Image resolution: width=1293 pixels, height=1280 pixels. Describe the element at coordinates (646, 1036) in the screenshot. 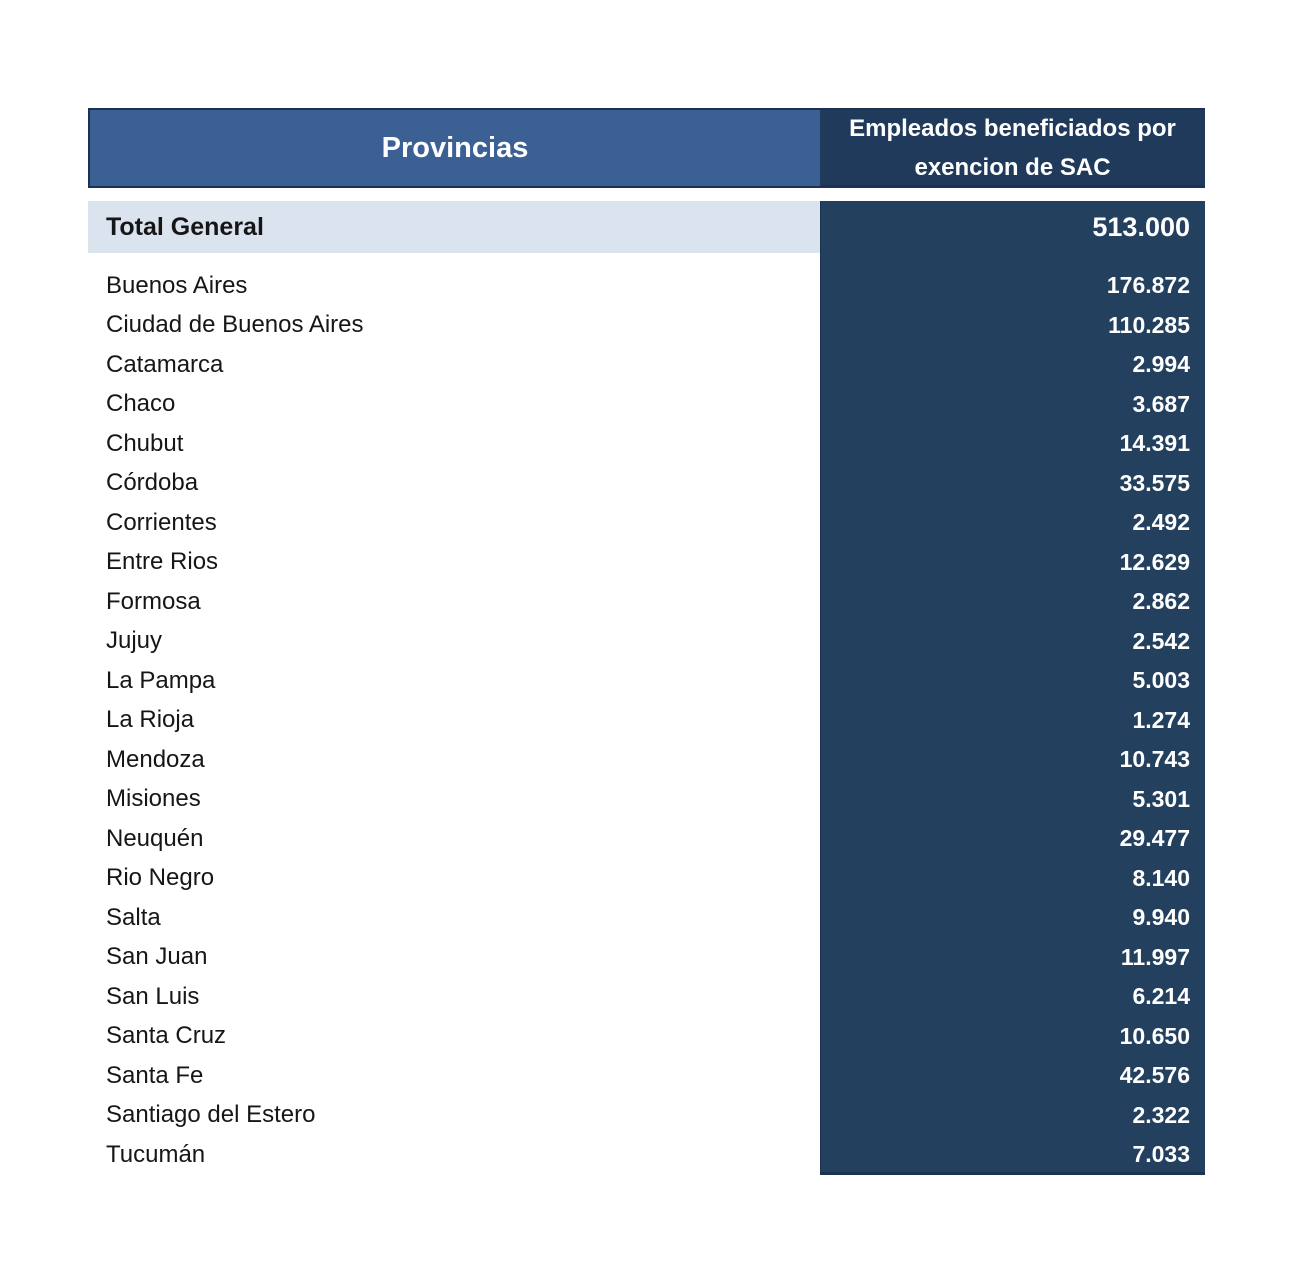

I see `table-row: Santa Cruz 10.650` at that location.